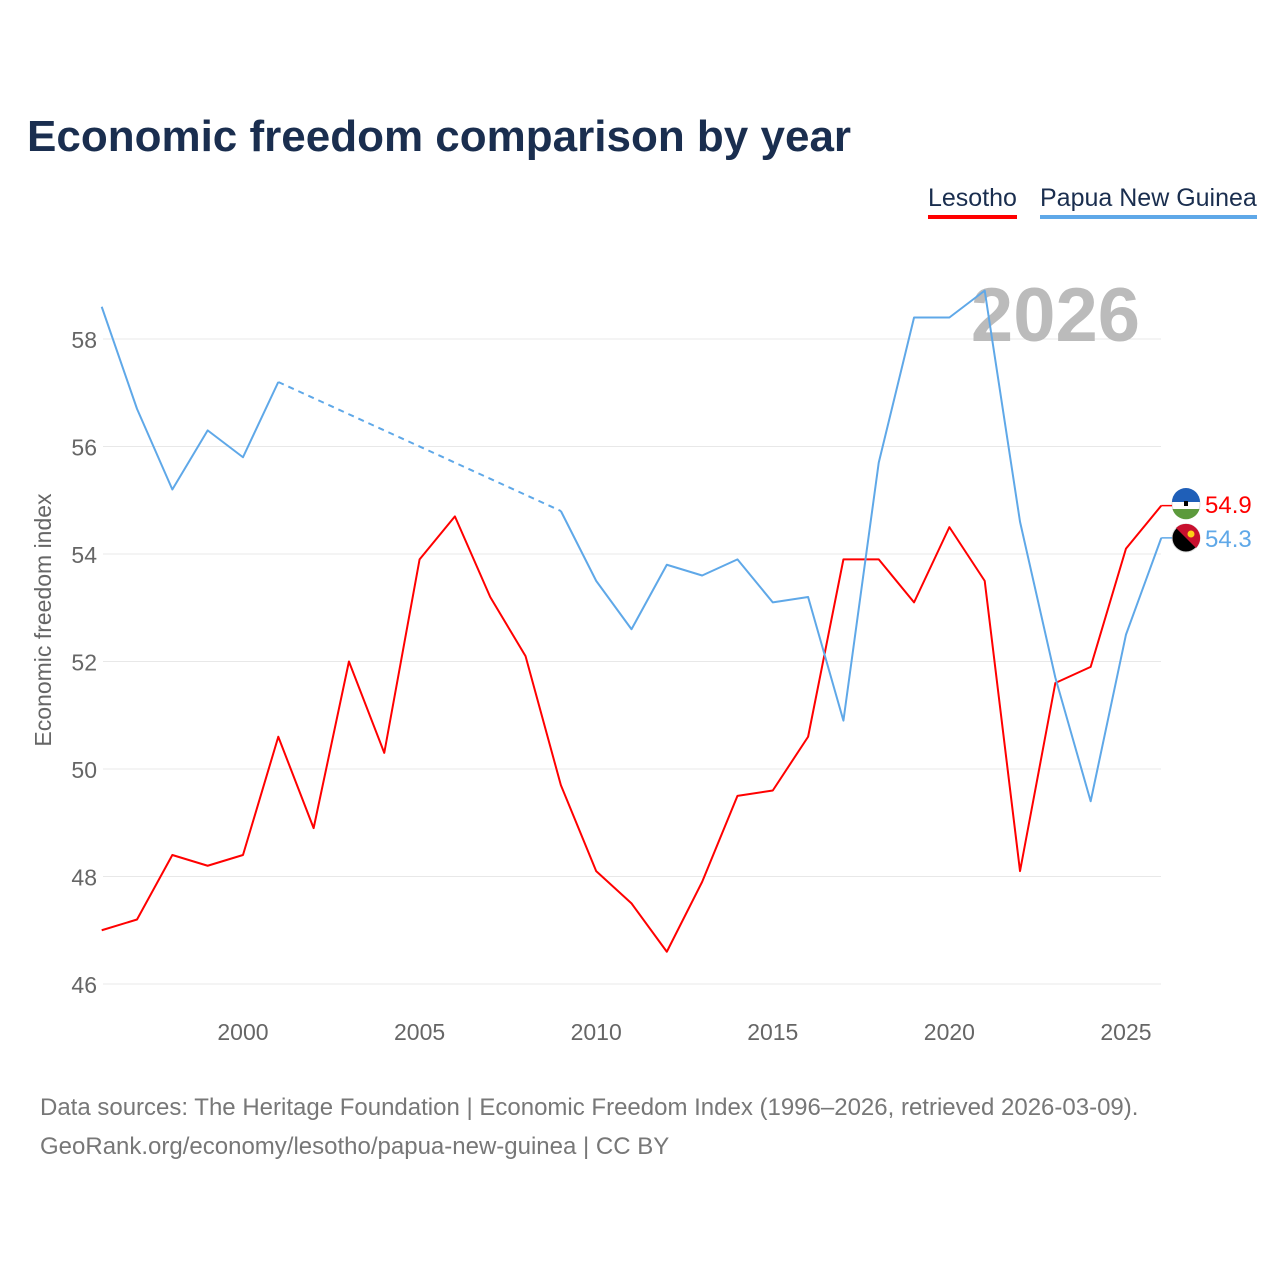  Describe the element at coordinates (1148, 201) in the screenshot. I see `legend-papua-new-guinea: Papua New Guinea` at that location.